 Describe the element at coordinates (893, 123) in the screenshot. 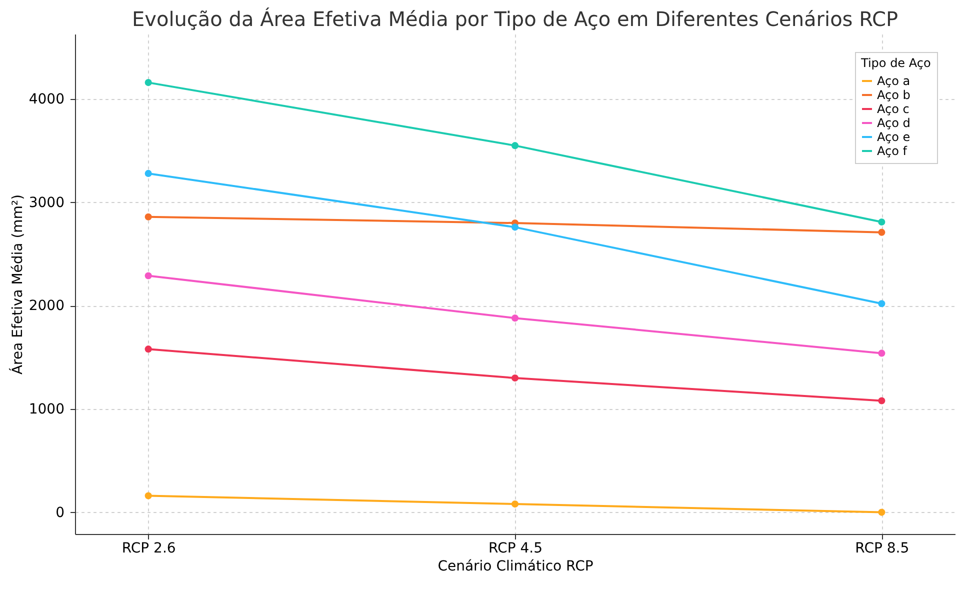

I see `legend-label: Aço d` at that location.